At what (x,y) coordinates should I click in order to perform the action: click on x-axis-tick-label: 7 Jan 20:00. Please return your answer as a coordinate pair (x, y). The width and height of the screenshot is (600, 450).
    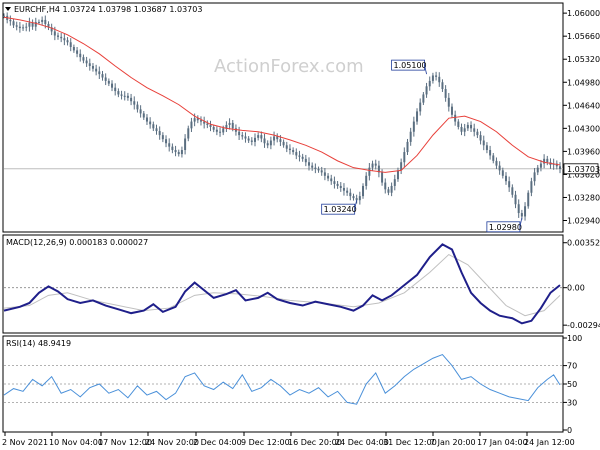
    Looking at the image, I should click on (453, 442).